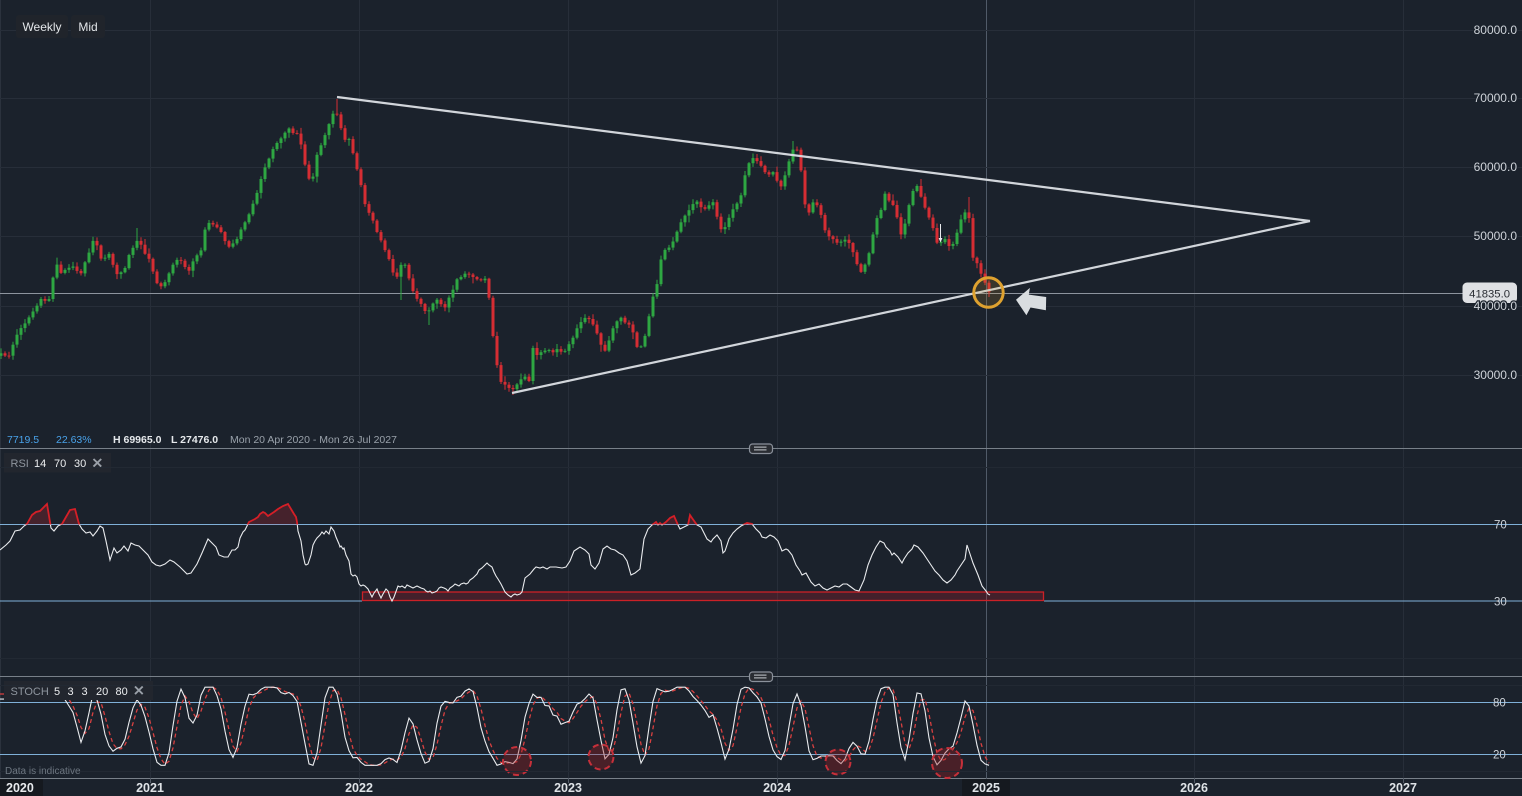  Describe the element at coordinates (1194, 788) in the screenshot. I see `svg-text: 2026` at that location.